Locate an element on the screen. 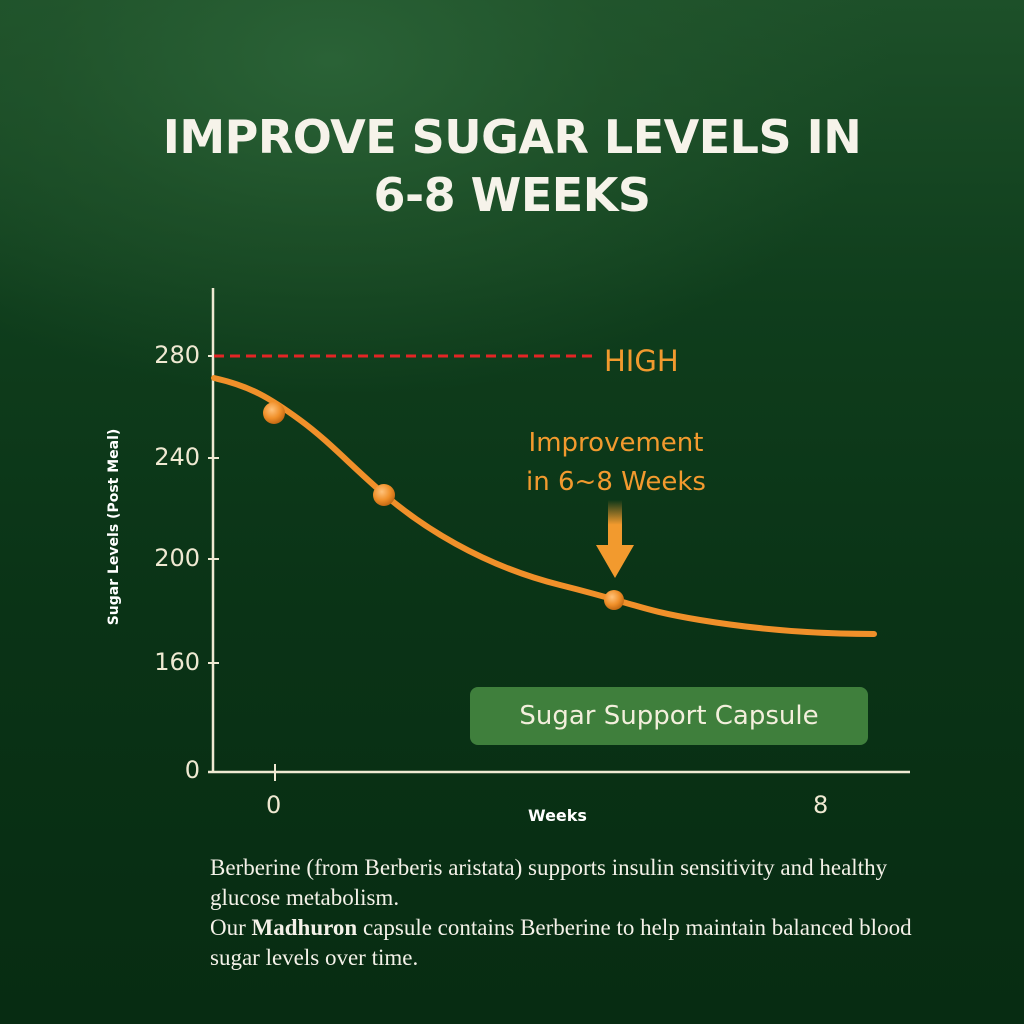  y-tick-160: 160 is located at coordinates (177, 662).